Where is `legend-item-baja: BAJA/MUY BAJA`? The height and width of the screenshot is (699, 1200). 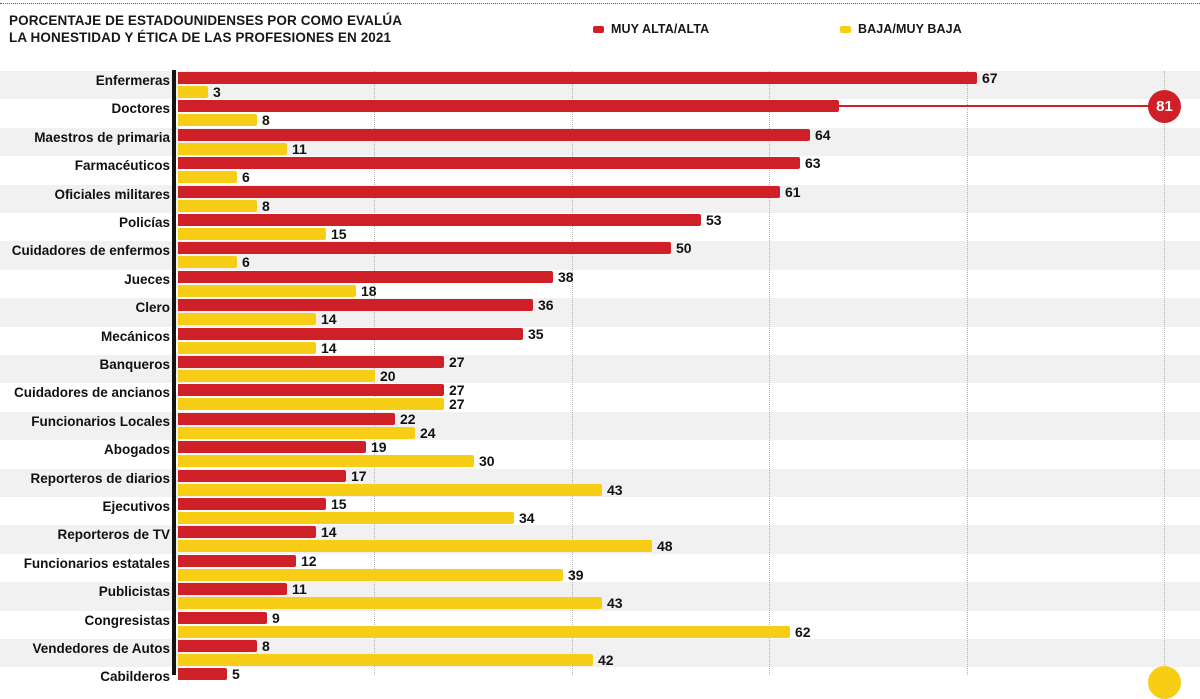 legend-item-baja: BAJA/MUY BAJA is located at coordinates (901, 29).